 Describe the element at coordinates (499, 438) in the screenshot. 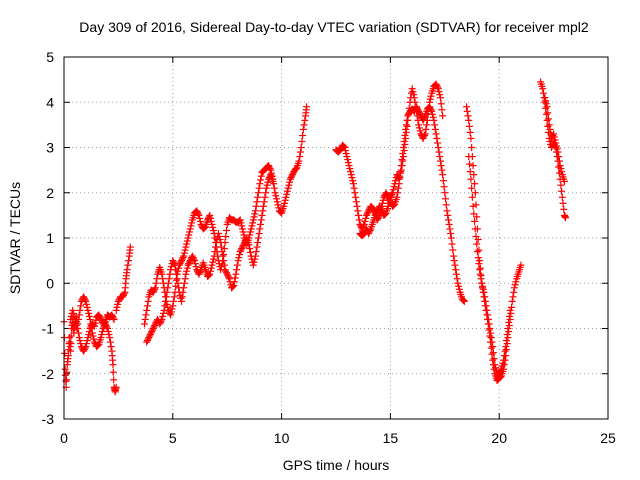

I see `x-tick-label: 20` at that location.